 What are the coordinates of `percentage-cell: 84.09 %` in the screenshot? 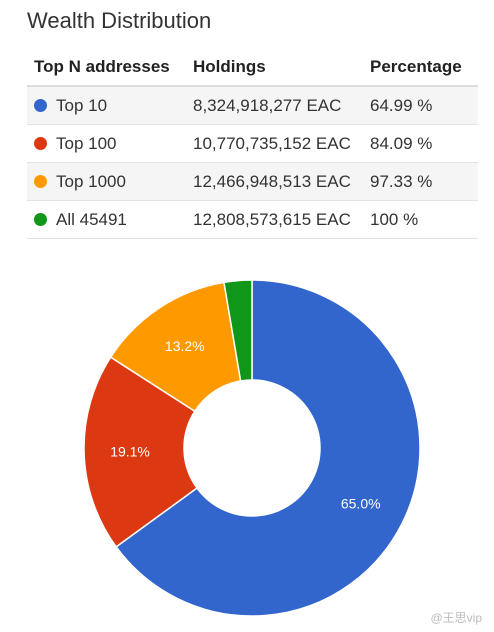 It's located at (420, 143).